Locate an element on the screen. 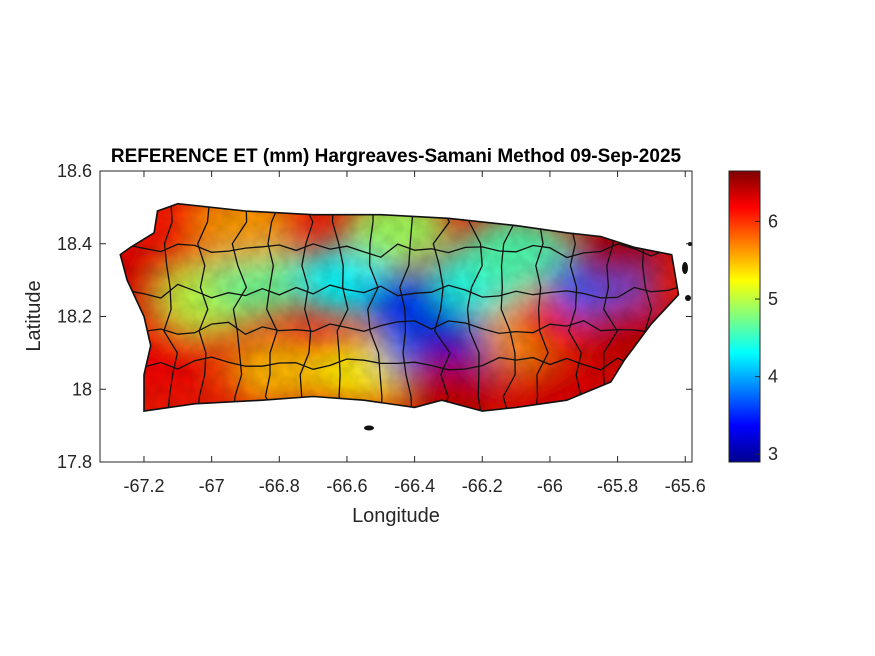 The height and width of the screenshot is (656, 875). colorbar-tick-label: 4 is located at coordinates (773, 377).